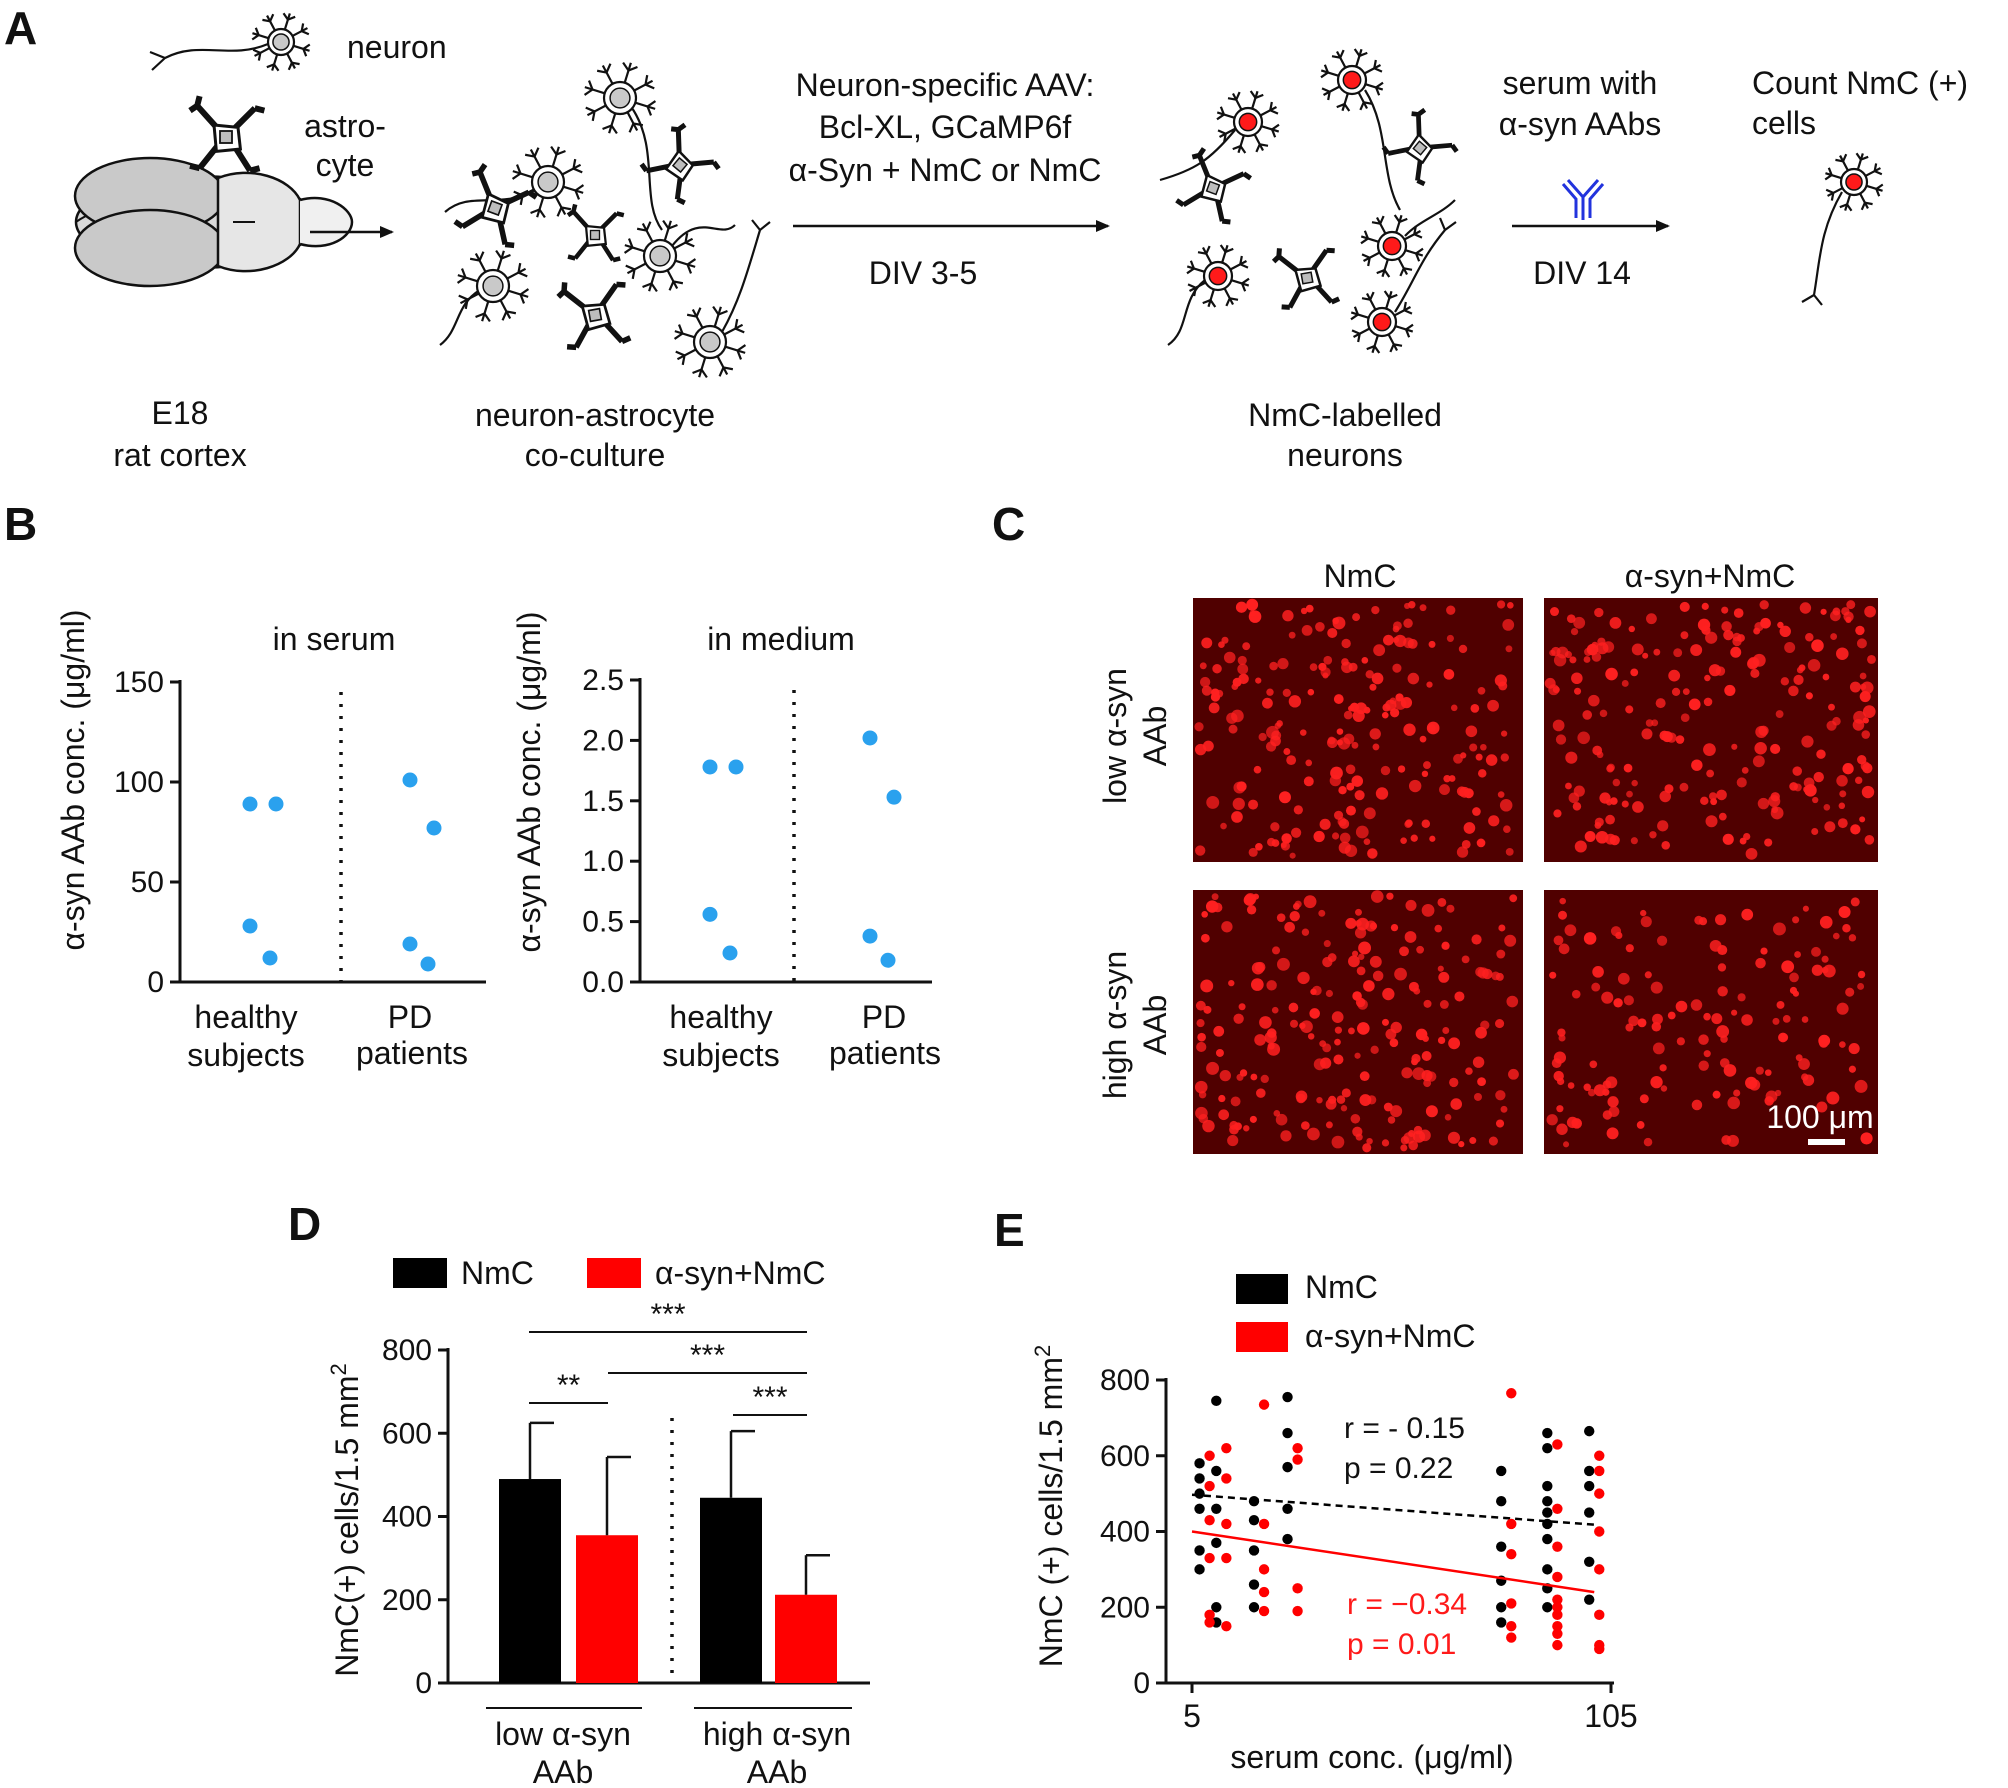 The height and width of the screenshot is (1788, 2008). I want to click on y-tick-label: 800, so click(407, 1350).